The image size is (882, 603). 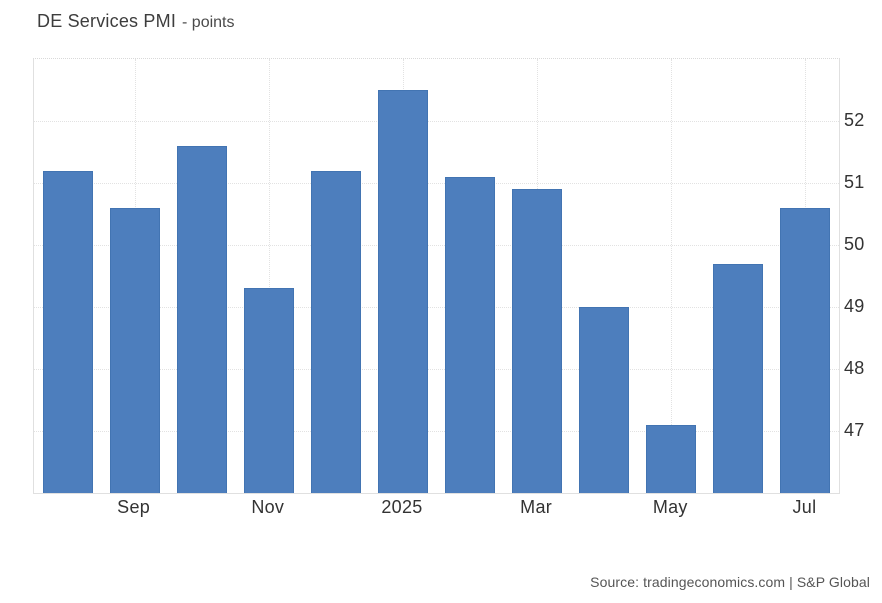 What do you see at coordinates (201, 319) in the screenshot?
I see `bar-oct-2024` at bounding box center [201, 319].